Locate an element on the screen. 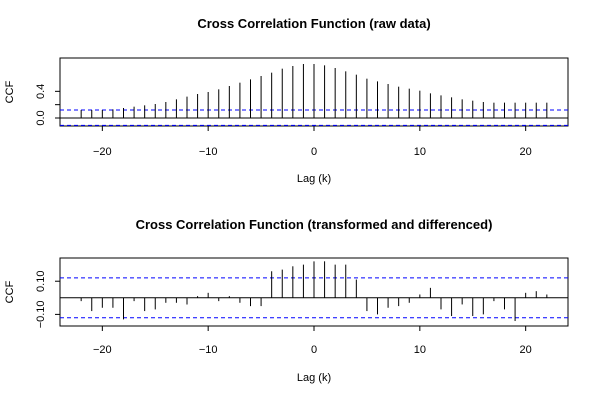 The height and width of the screenshot is (400, 599). y-axis: 0.0 0.4 is located at coordinates (47, 105).